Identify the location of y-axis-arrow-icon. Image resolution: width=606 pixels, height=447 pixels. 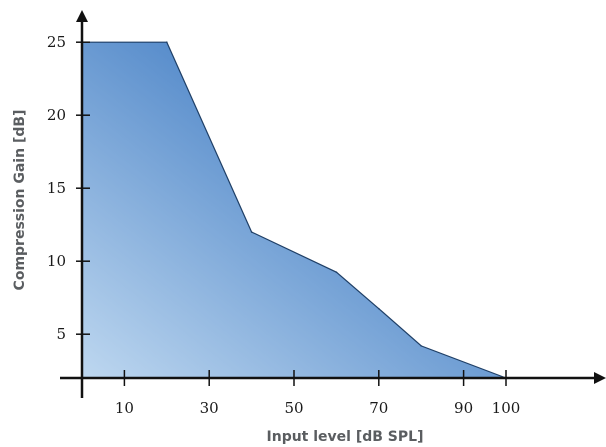
(82, 16).